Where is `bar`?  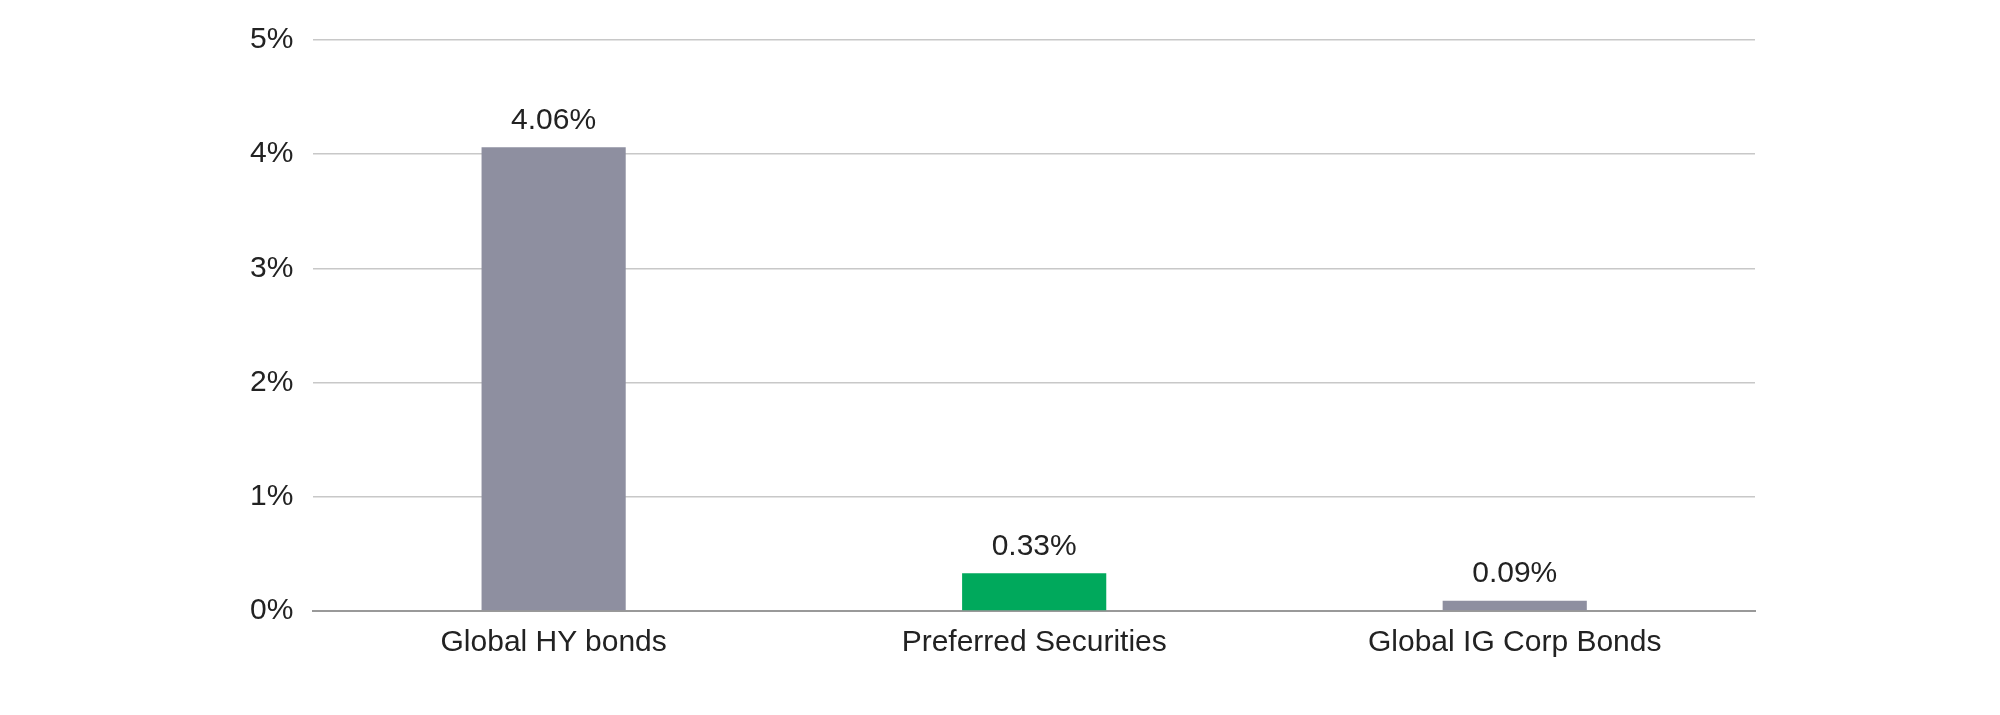
bar is located at coordinates (1034, 592).